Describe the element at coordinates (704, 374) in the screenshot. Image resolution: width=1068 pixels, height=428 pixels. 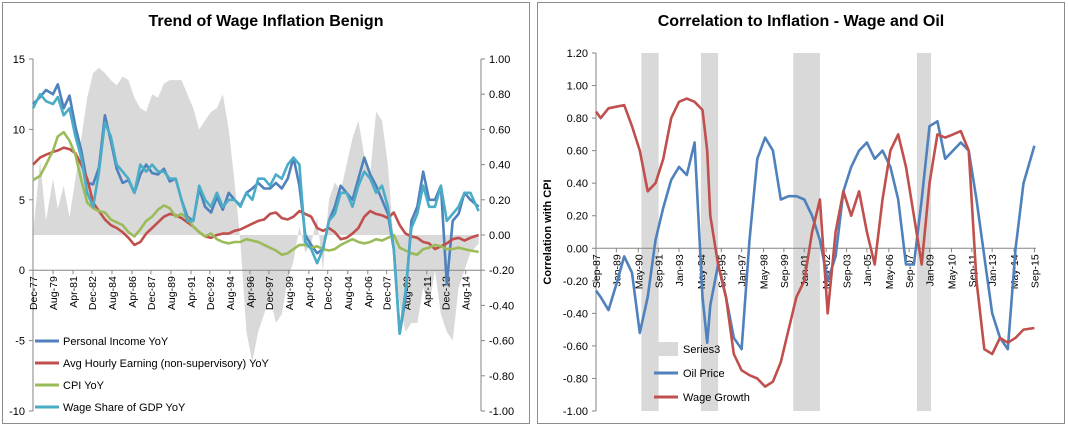
I see `legend-label: Oil Price` at that location.